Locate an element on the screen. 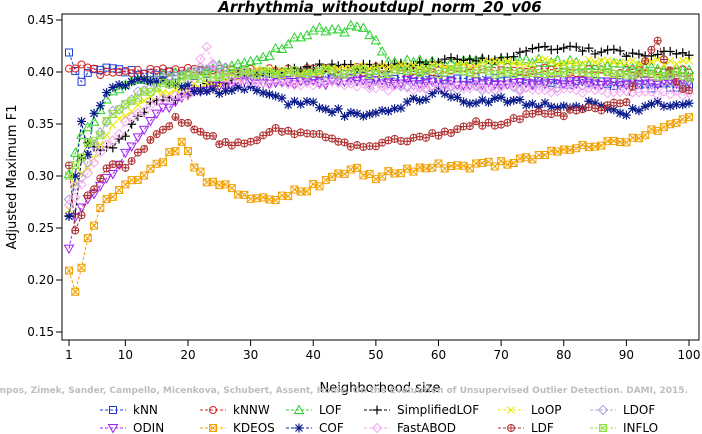 This screenshot has width=702, height=434. legend-item-knn: kNN is located at coordinates (129, 410).